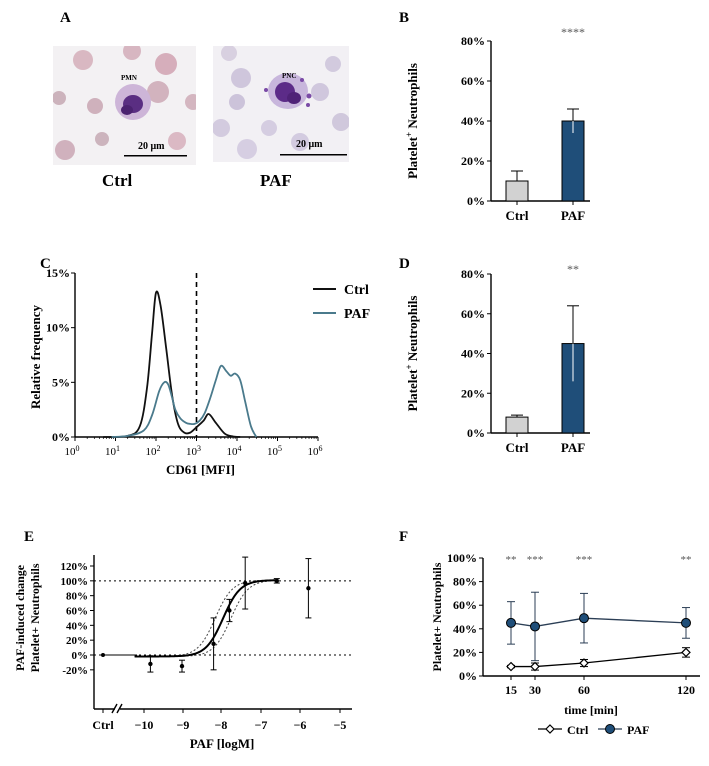  Describe the element at coordinates (151, 146) in the screenshot. I see `scale-bar-label: 20 μm` at that location.